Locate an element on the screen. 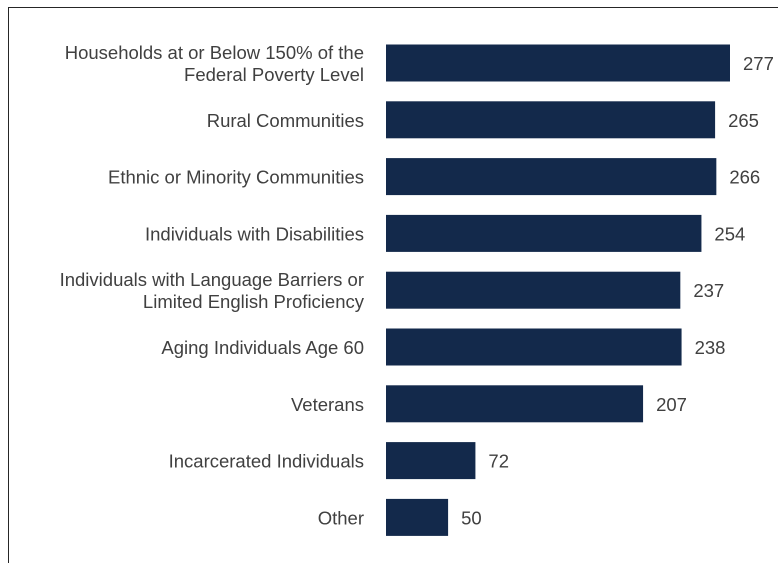  data-label: 254 is located at coordinates (729, 233).